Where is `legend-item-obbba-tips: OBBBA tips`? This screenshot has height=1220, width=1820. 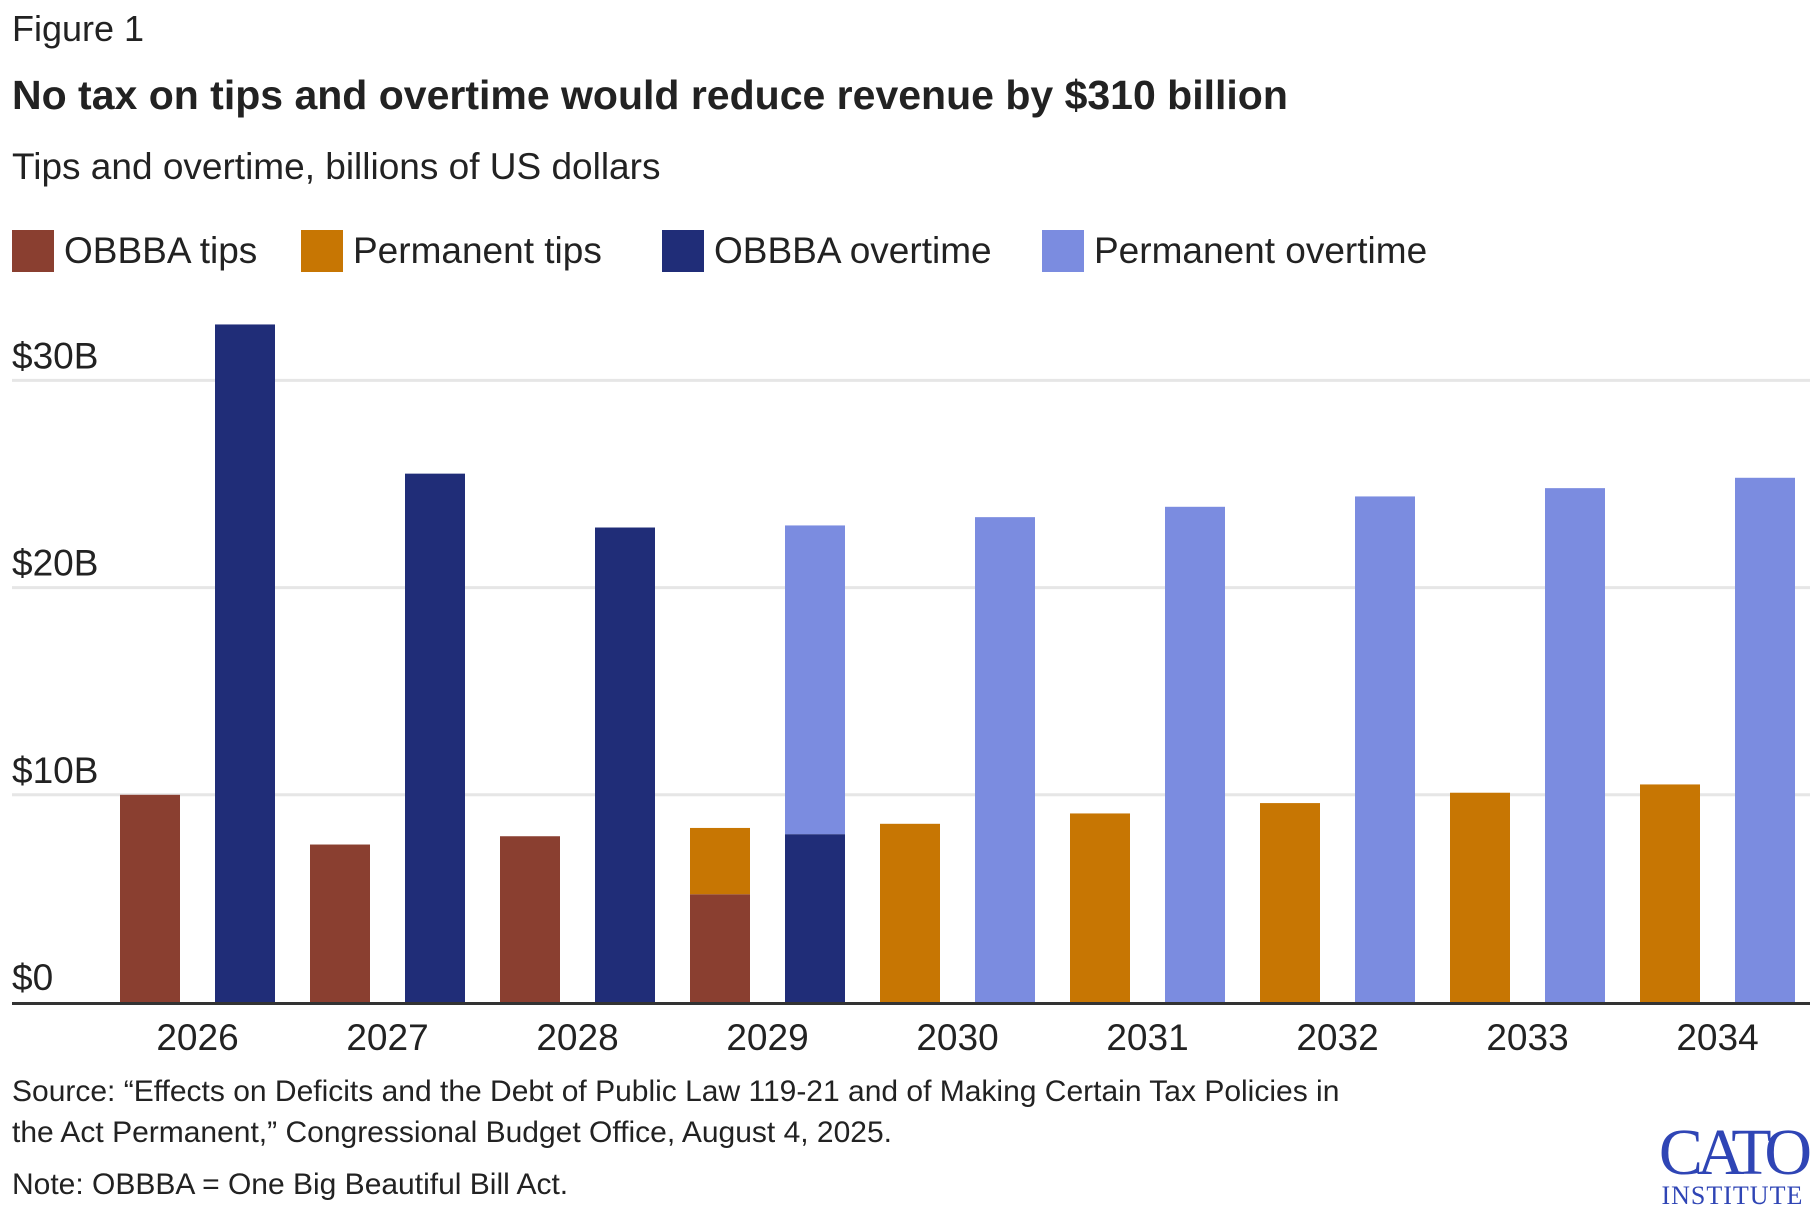 legend-item-obbba-tips: OBBBA tips is located at coordinates (134, 251).